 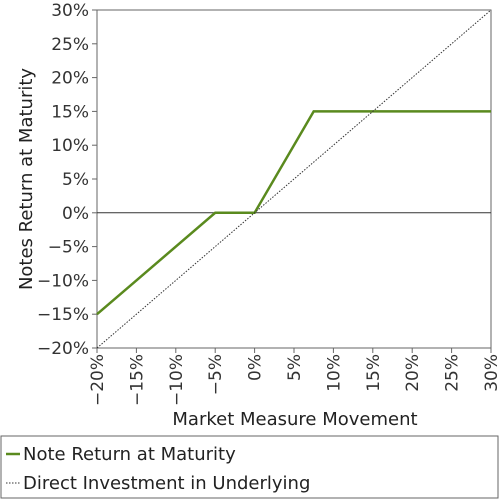 I want to click on x-tick-label: 20%, so click(x=413, y=373).